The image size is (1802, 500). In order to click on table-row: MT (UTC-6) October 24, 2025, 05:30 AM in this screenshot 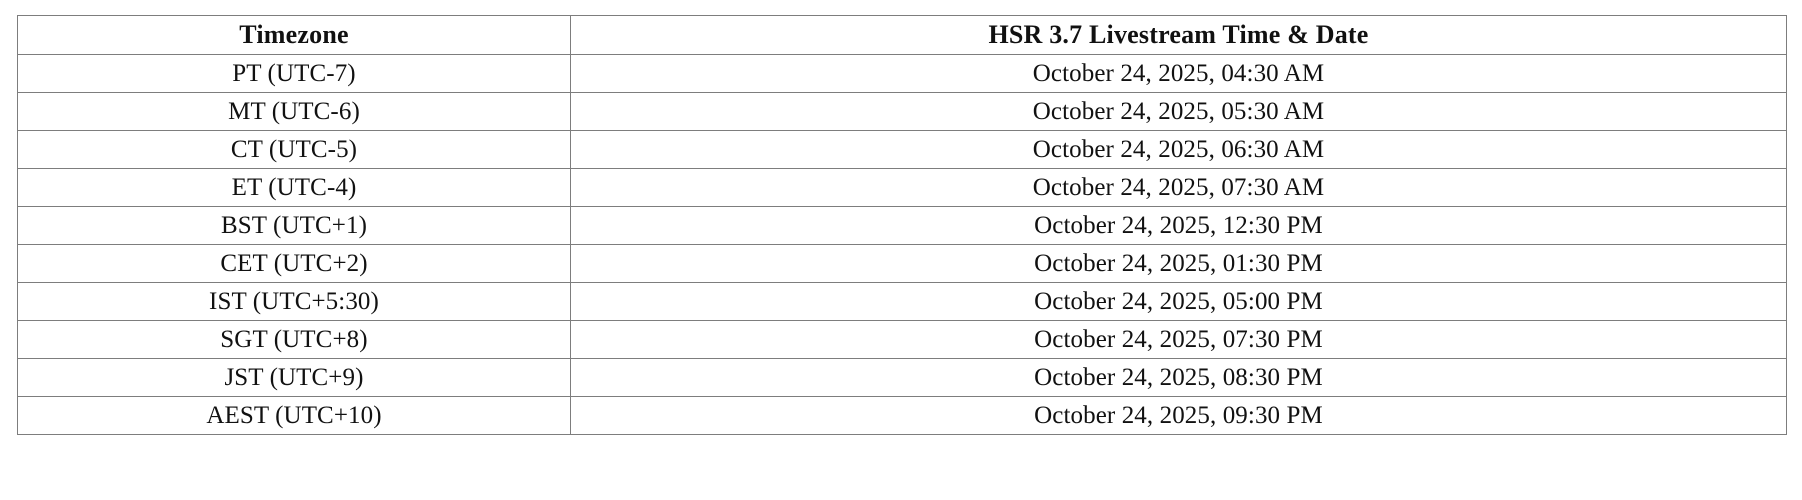, I will do `click(902, 111)`.